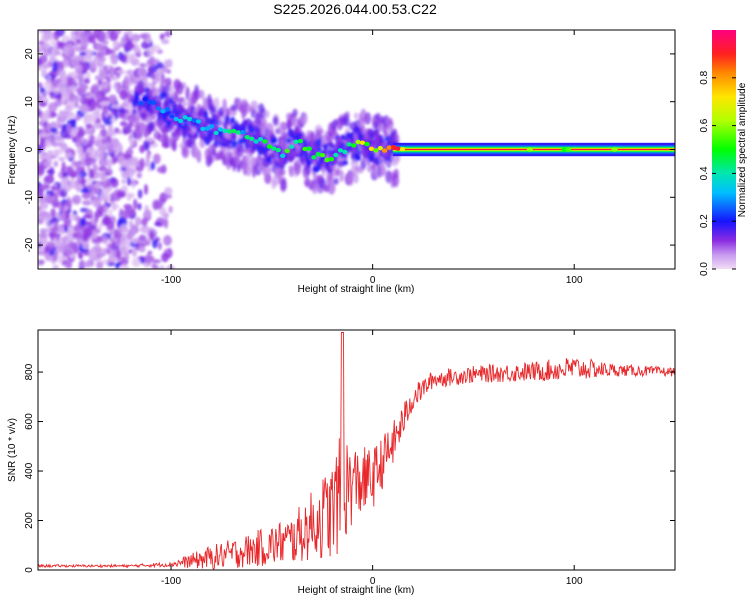 The height and width of the screenshot is (600, 750). What do you see at coordinates (106, 149) in the screenshot?
I see `noise-scatter` at bounding box center [106, 149].